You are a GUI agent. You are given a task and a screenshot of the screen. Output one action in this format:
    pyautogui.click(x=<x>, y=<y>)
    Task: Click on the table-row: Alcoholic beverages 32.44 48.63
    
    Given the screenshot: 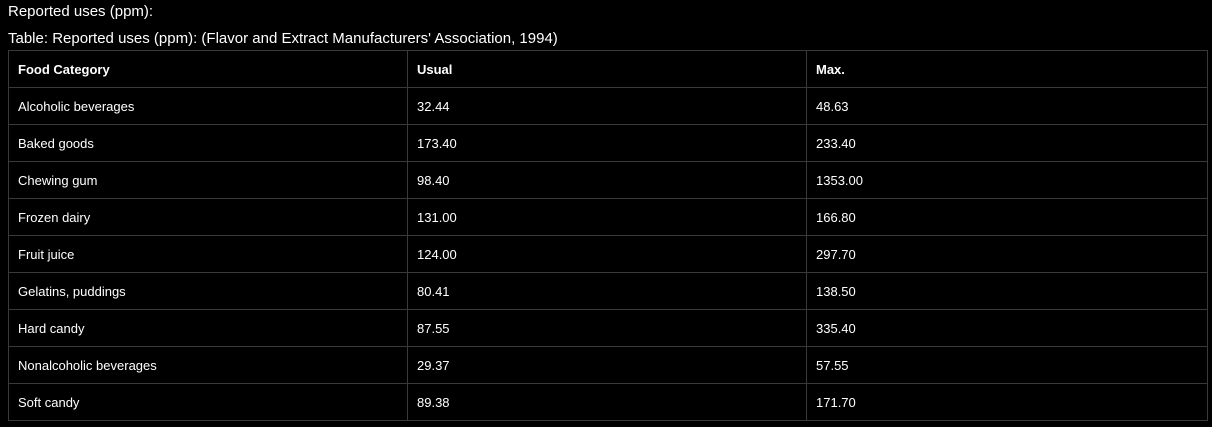 What is the action you would take?
    pyautogui.click(x=608, y=106)
    